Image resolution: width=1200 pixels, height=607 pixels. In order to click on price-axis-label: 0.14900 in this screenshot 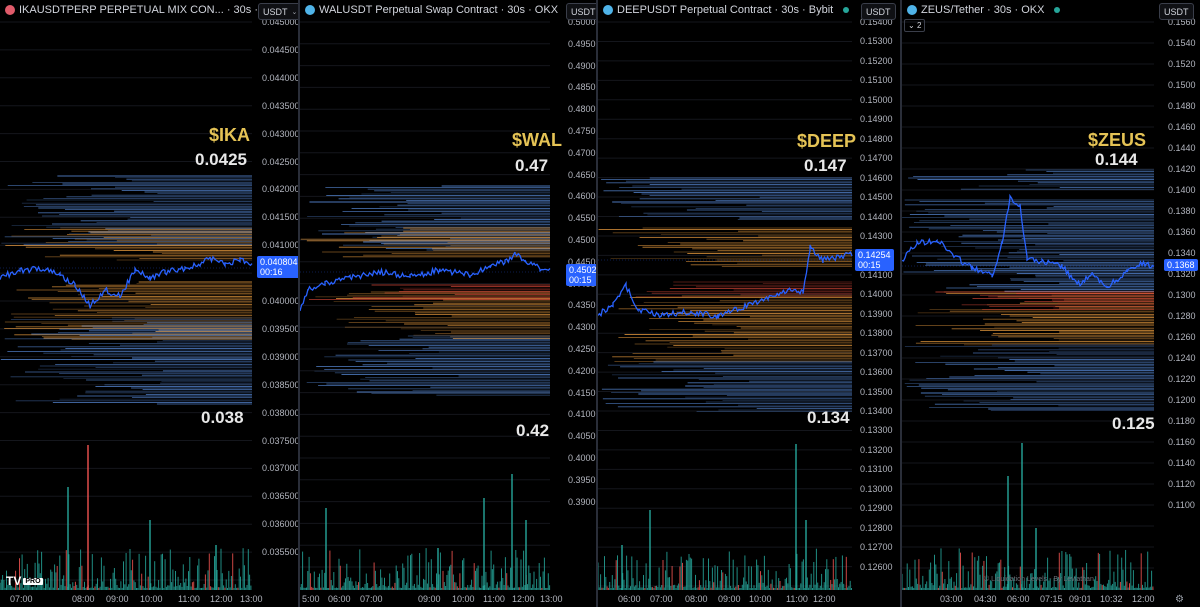, I will do `click(876, 119)`.